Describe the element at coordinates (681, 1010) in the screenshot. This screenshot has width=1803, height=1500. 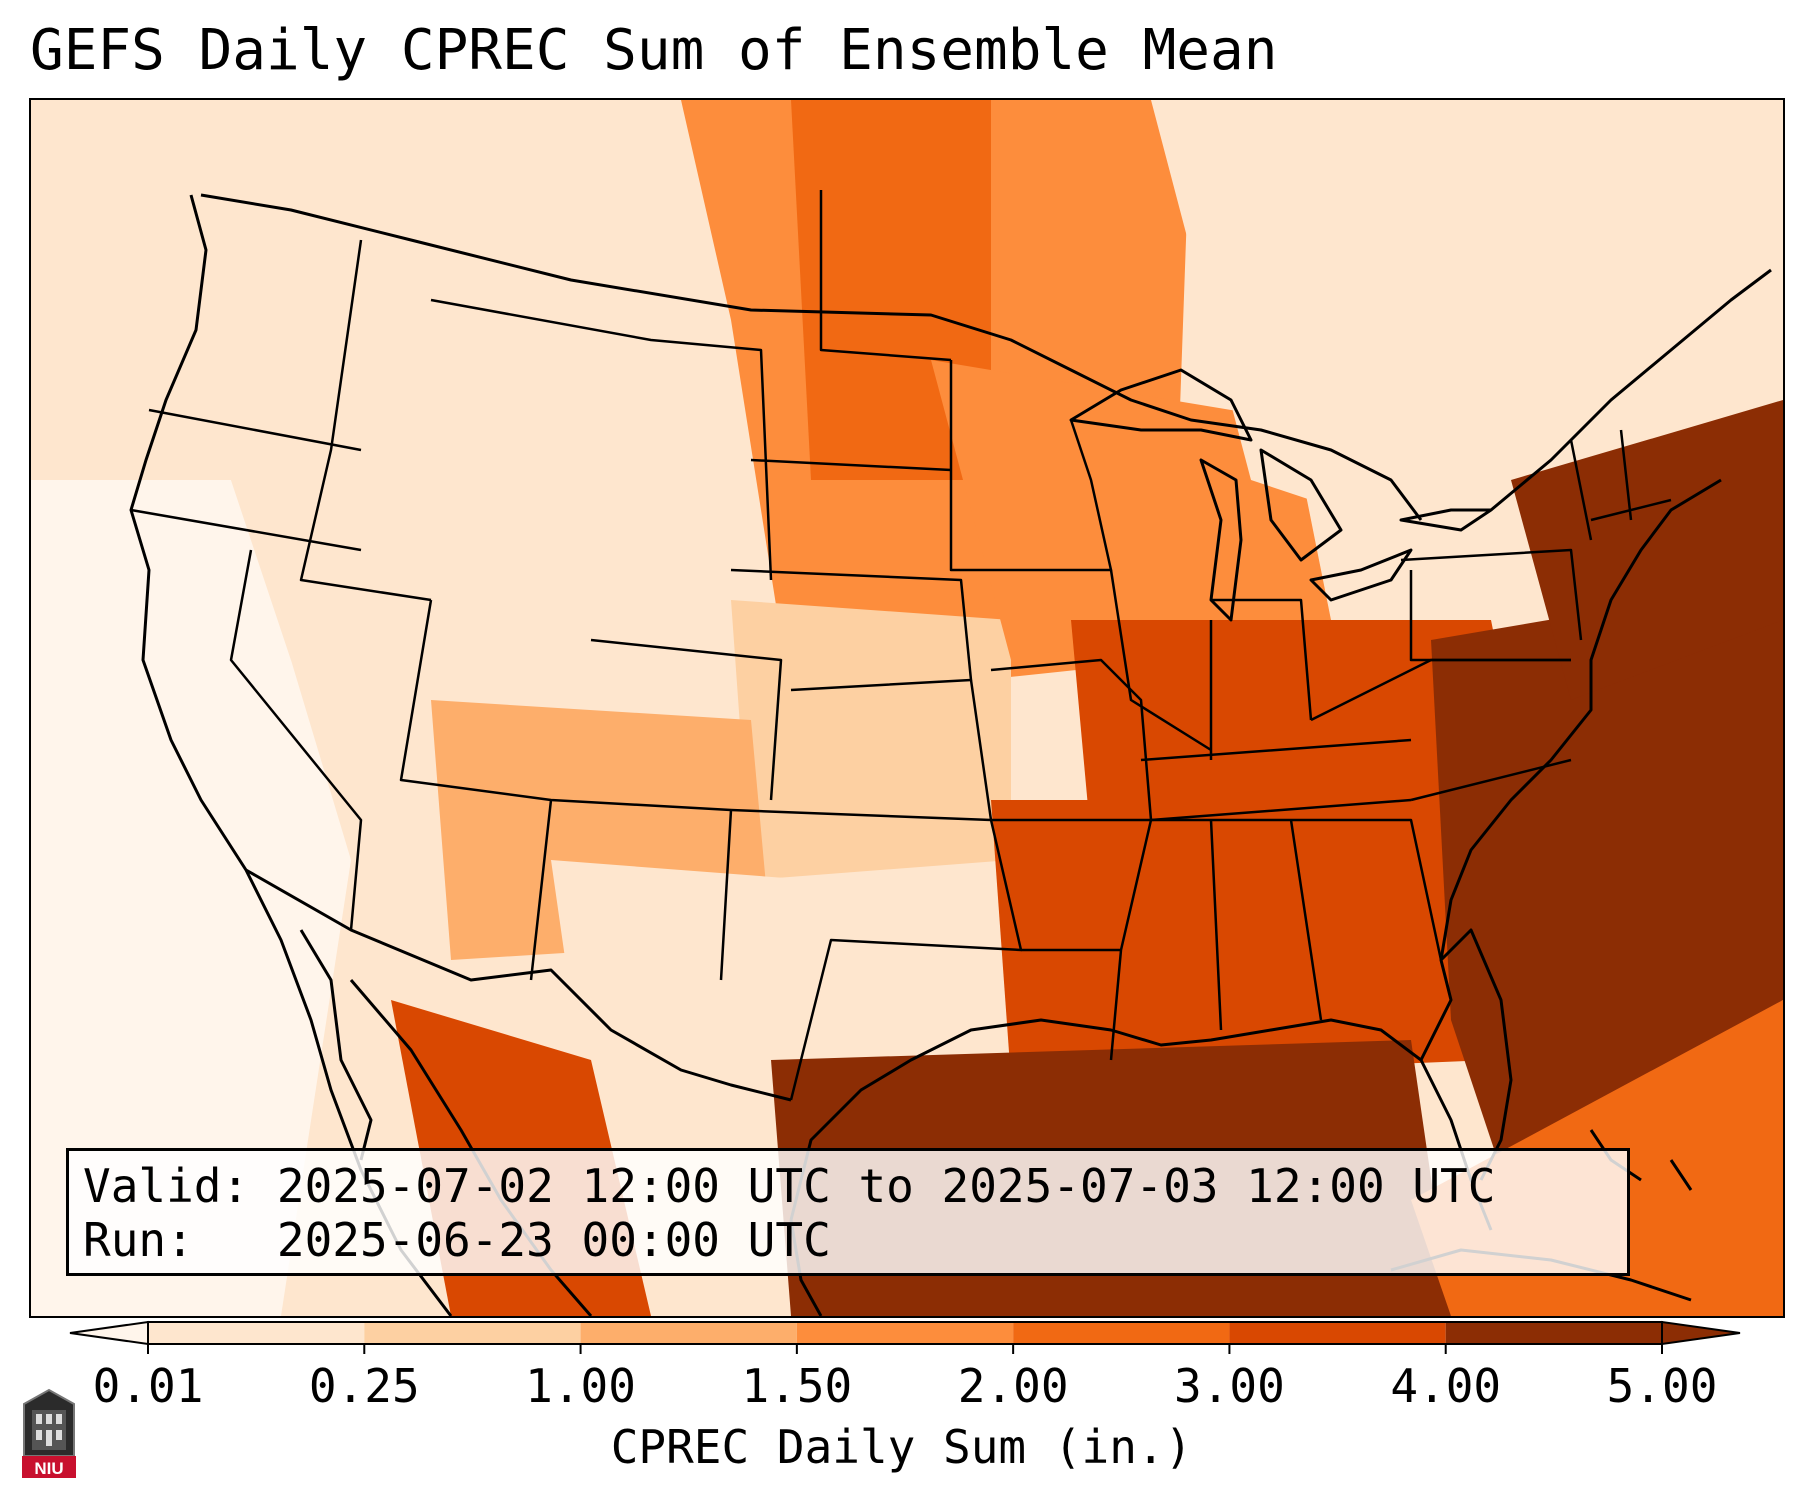
I see `precip-region-texas-west` at that location.